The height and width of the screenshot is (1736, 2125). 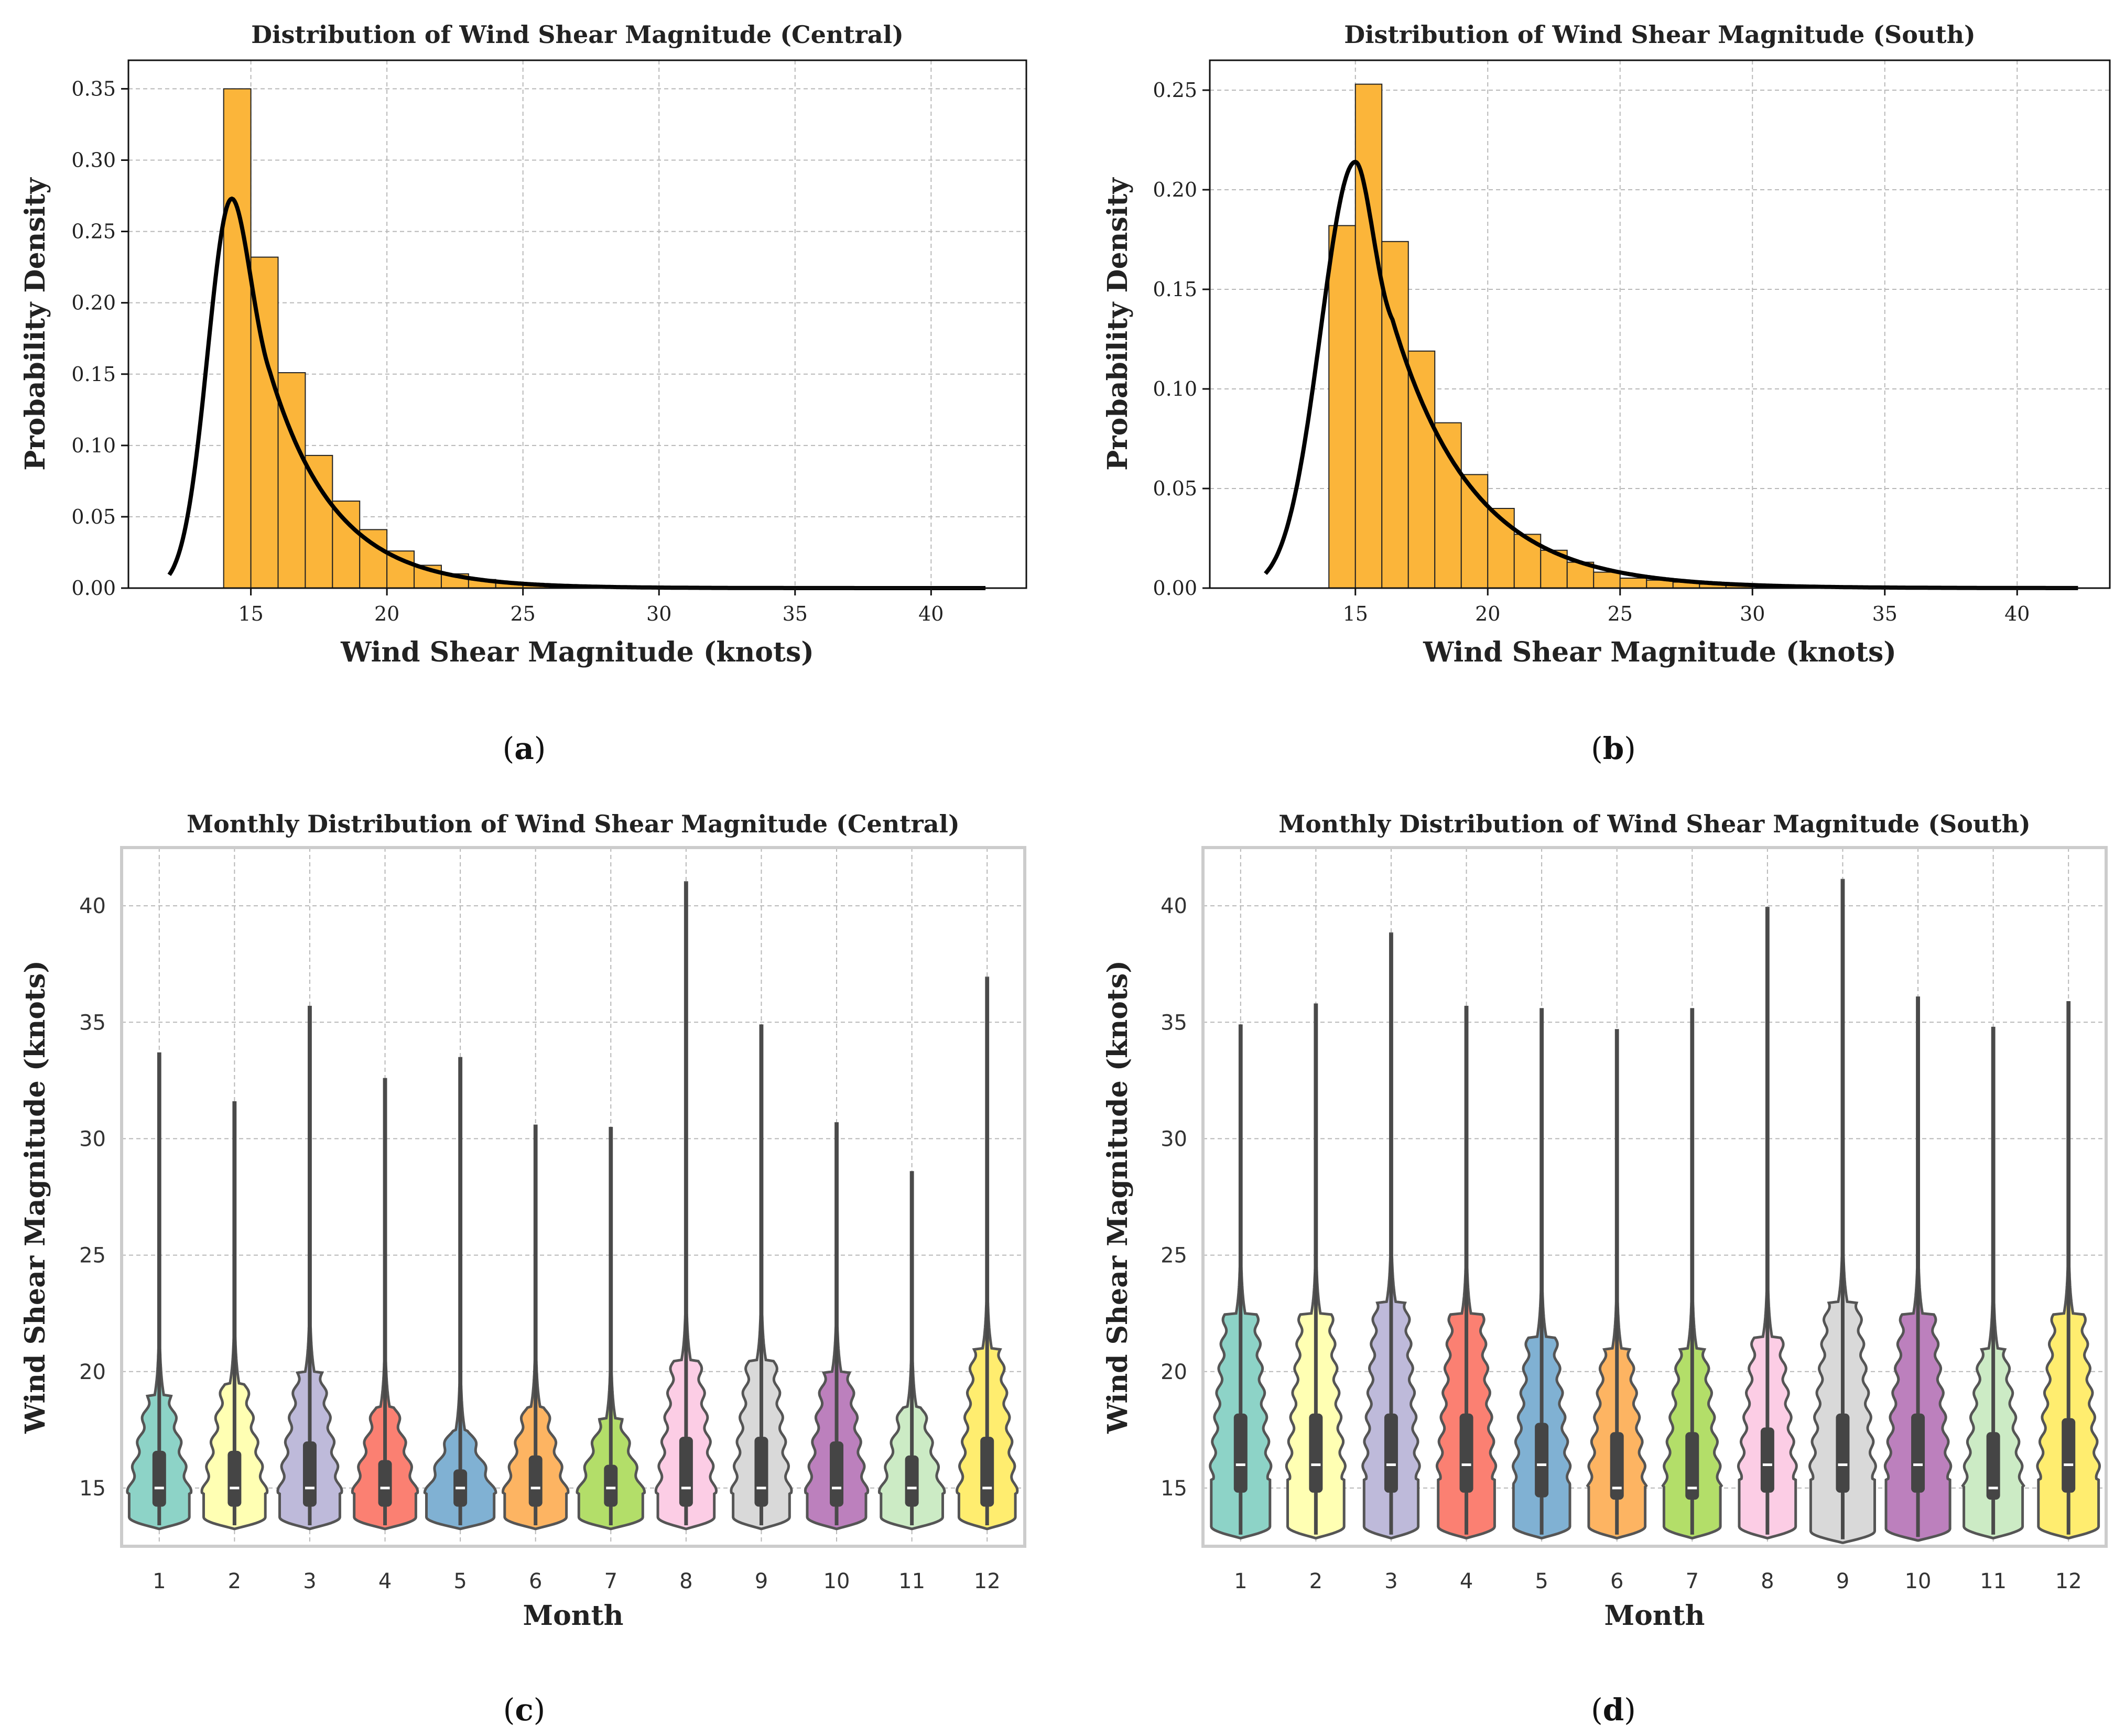 I want to click on y-tick-label: 0.30, so click(x=93, y=160).